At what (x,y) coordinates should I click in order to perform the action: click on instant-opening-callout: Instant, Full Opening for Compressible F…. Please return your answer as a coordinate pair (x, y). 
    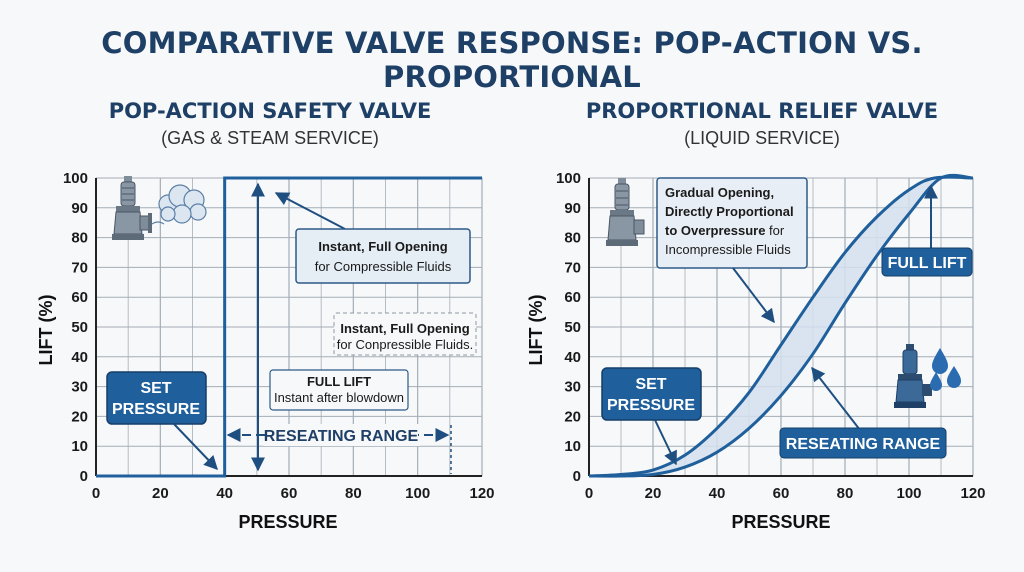
    Looking at the image, I should click on (372, 238).